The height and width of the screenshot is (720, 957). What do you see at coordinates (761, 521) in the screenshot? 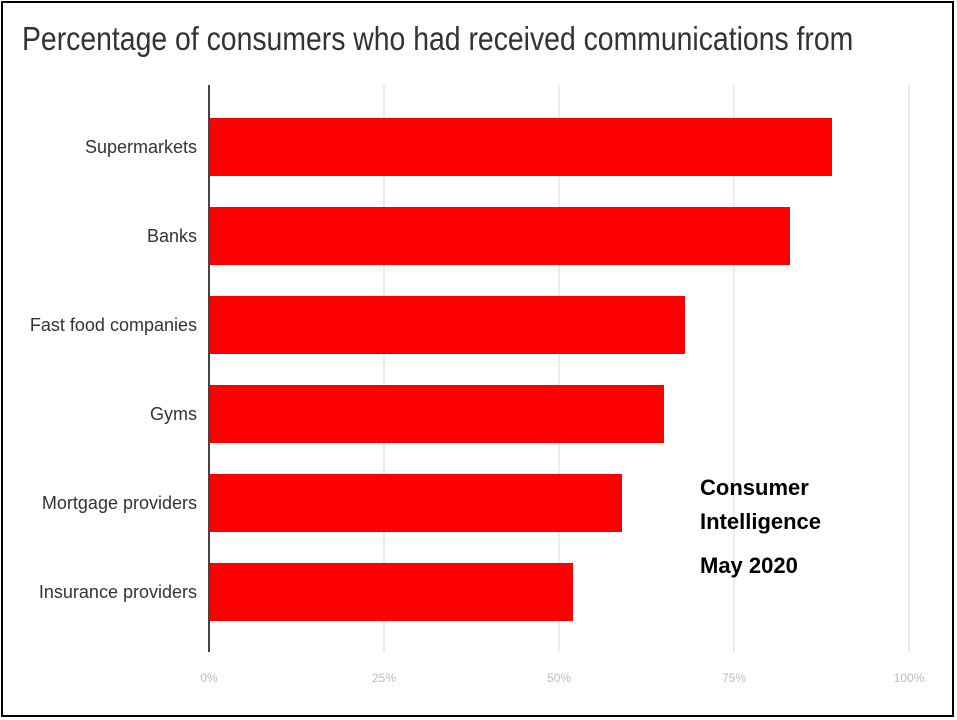
I see `annotation-line-2: Intelligence` at bounding box center [761, 521].